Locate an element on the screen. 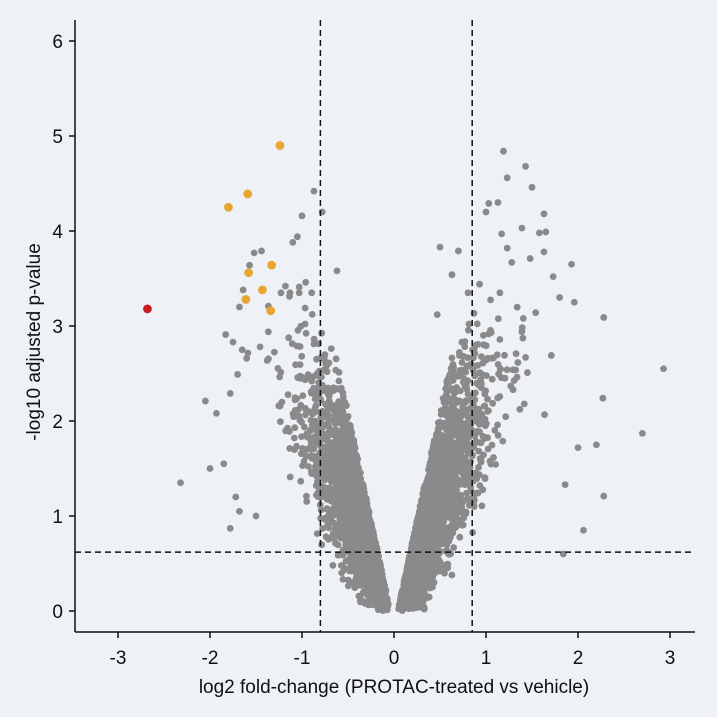  top-hit-point is located at coordinates (147, 309).